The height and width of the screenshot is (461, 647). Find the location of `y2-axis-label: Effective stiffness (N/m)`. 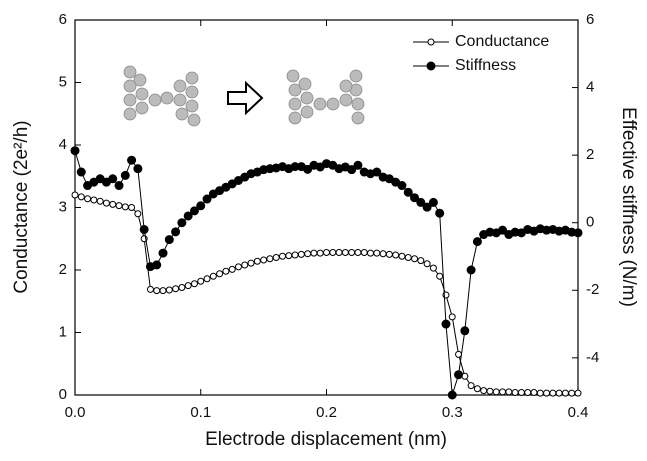

y2-axis-label: Effective stiffness (N/m) is located at coordinates (628, 207).